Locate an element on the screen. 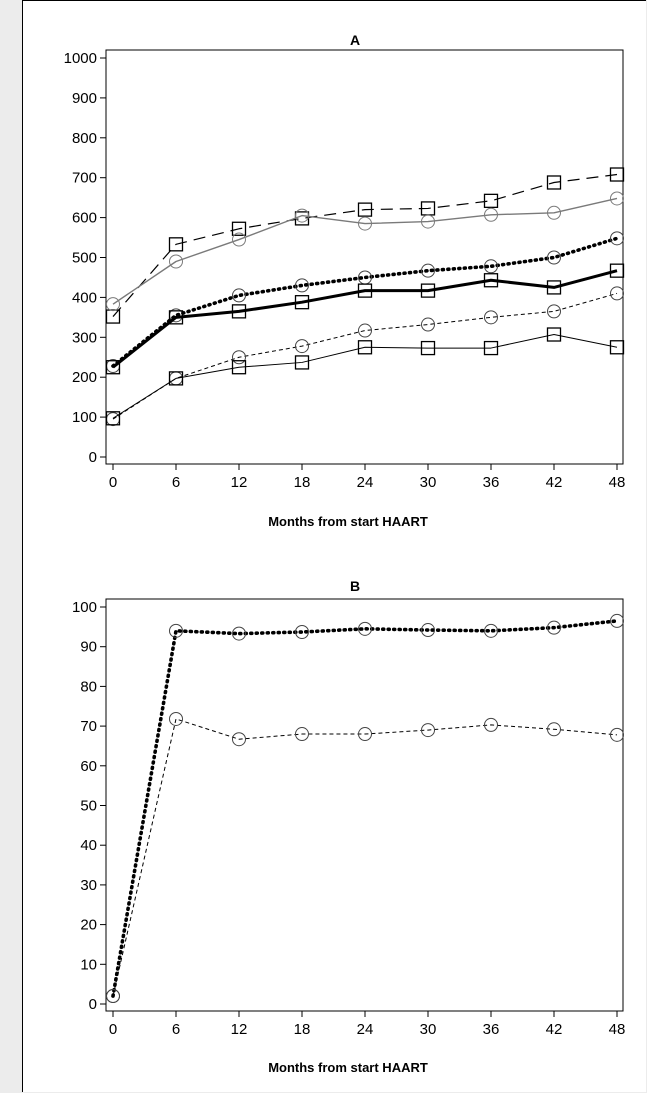 The image size is (647, 1093). chart-b-y-tick-label: 40 is located at coordinates (88, 845).